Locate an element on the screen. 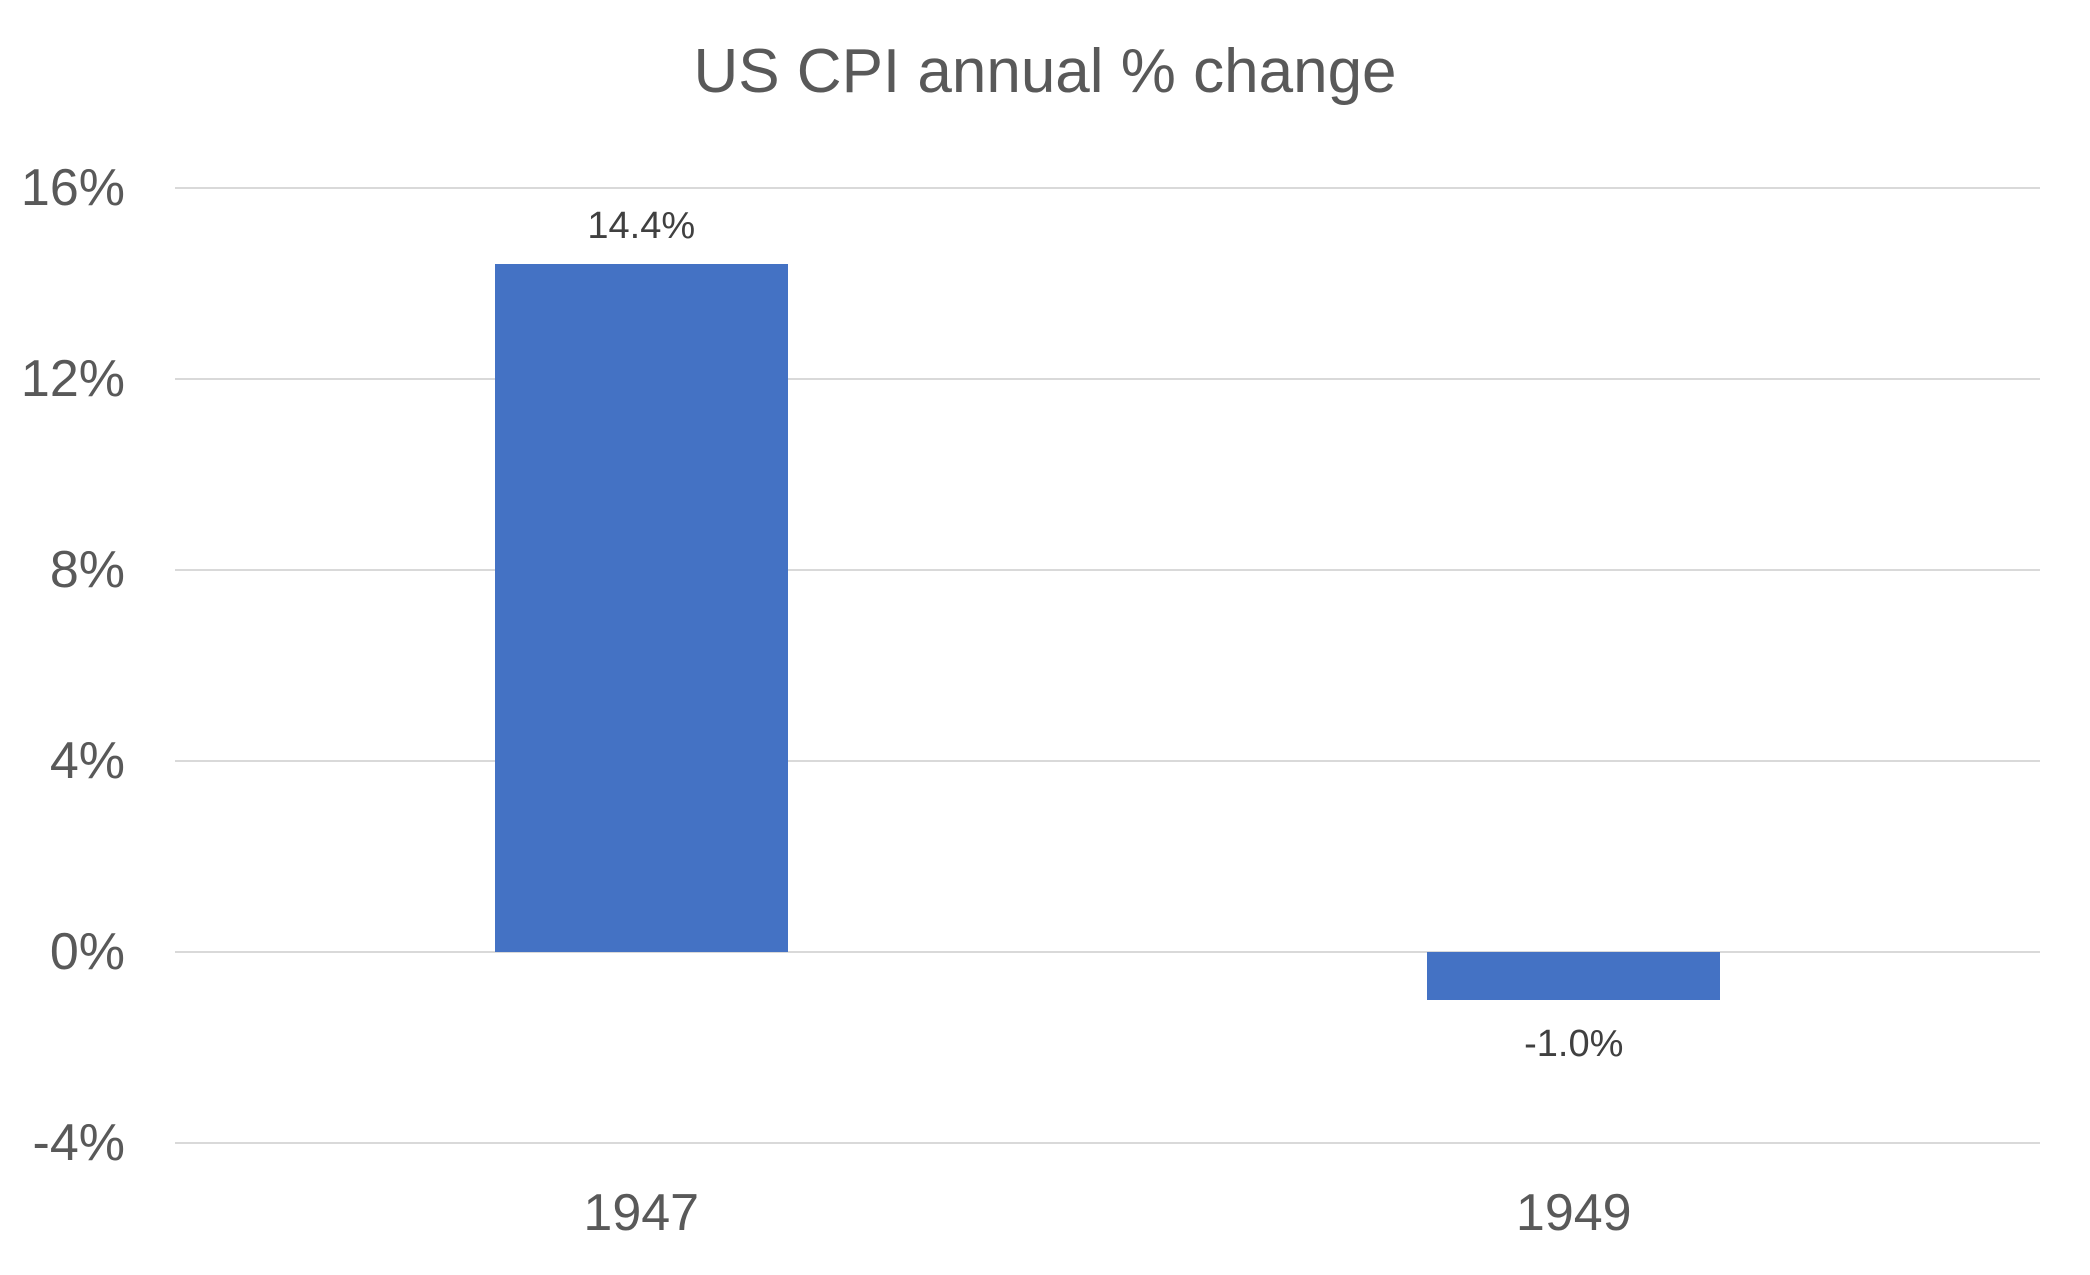  data-label-1947: 14.4% is located at coordinates (641, 226).